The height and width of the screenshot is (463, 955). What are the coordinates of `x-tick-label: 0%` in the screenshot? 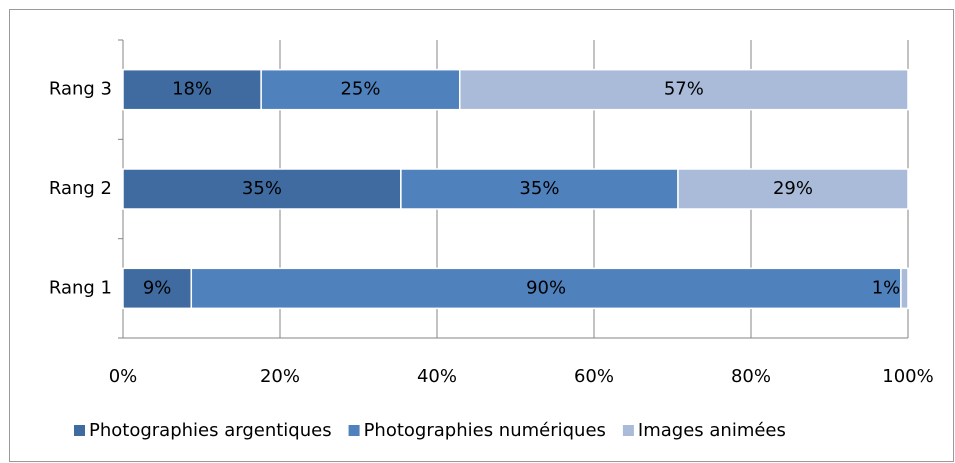 It's located at (123, 376).